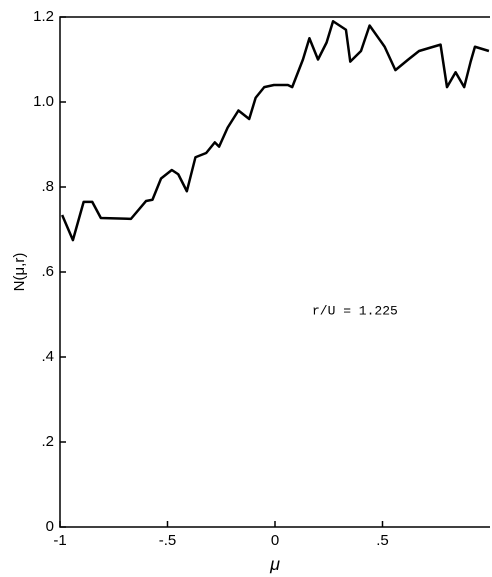 The height and width of the screenshot is (577, 492). What do you see at coordinates (43, 101) in the screenshot?
I see `y-tick-label: 1.0` at bounding box center [43, 101].